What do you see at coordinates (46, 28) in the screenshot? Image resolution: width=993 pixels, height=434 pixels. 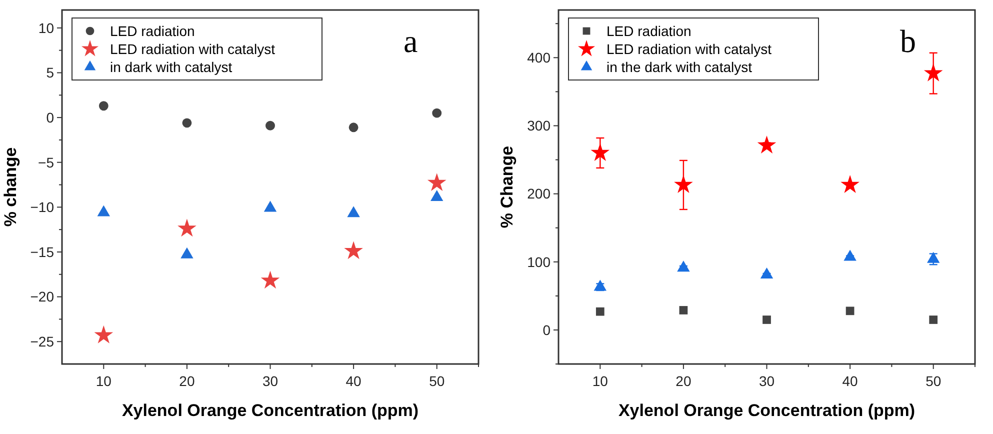 I see `y-tick-label: 10` at bounding box center [46, 28].